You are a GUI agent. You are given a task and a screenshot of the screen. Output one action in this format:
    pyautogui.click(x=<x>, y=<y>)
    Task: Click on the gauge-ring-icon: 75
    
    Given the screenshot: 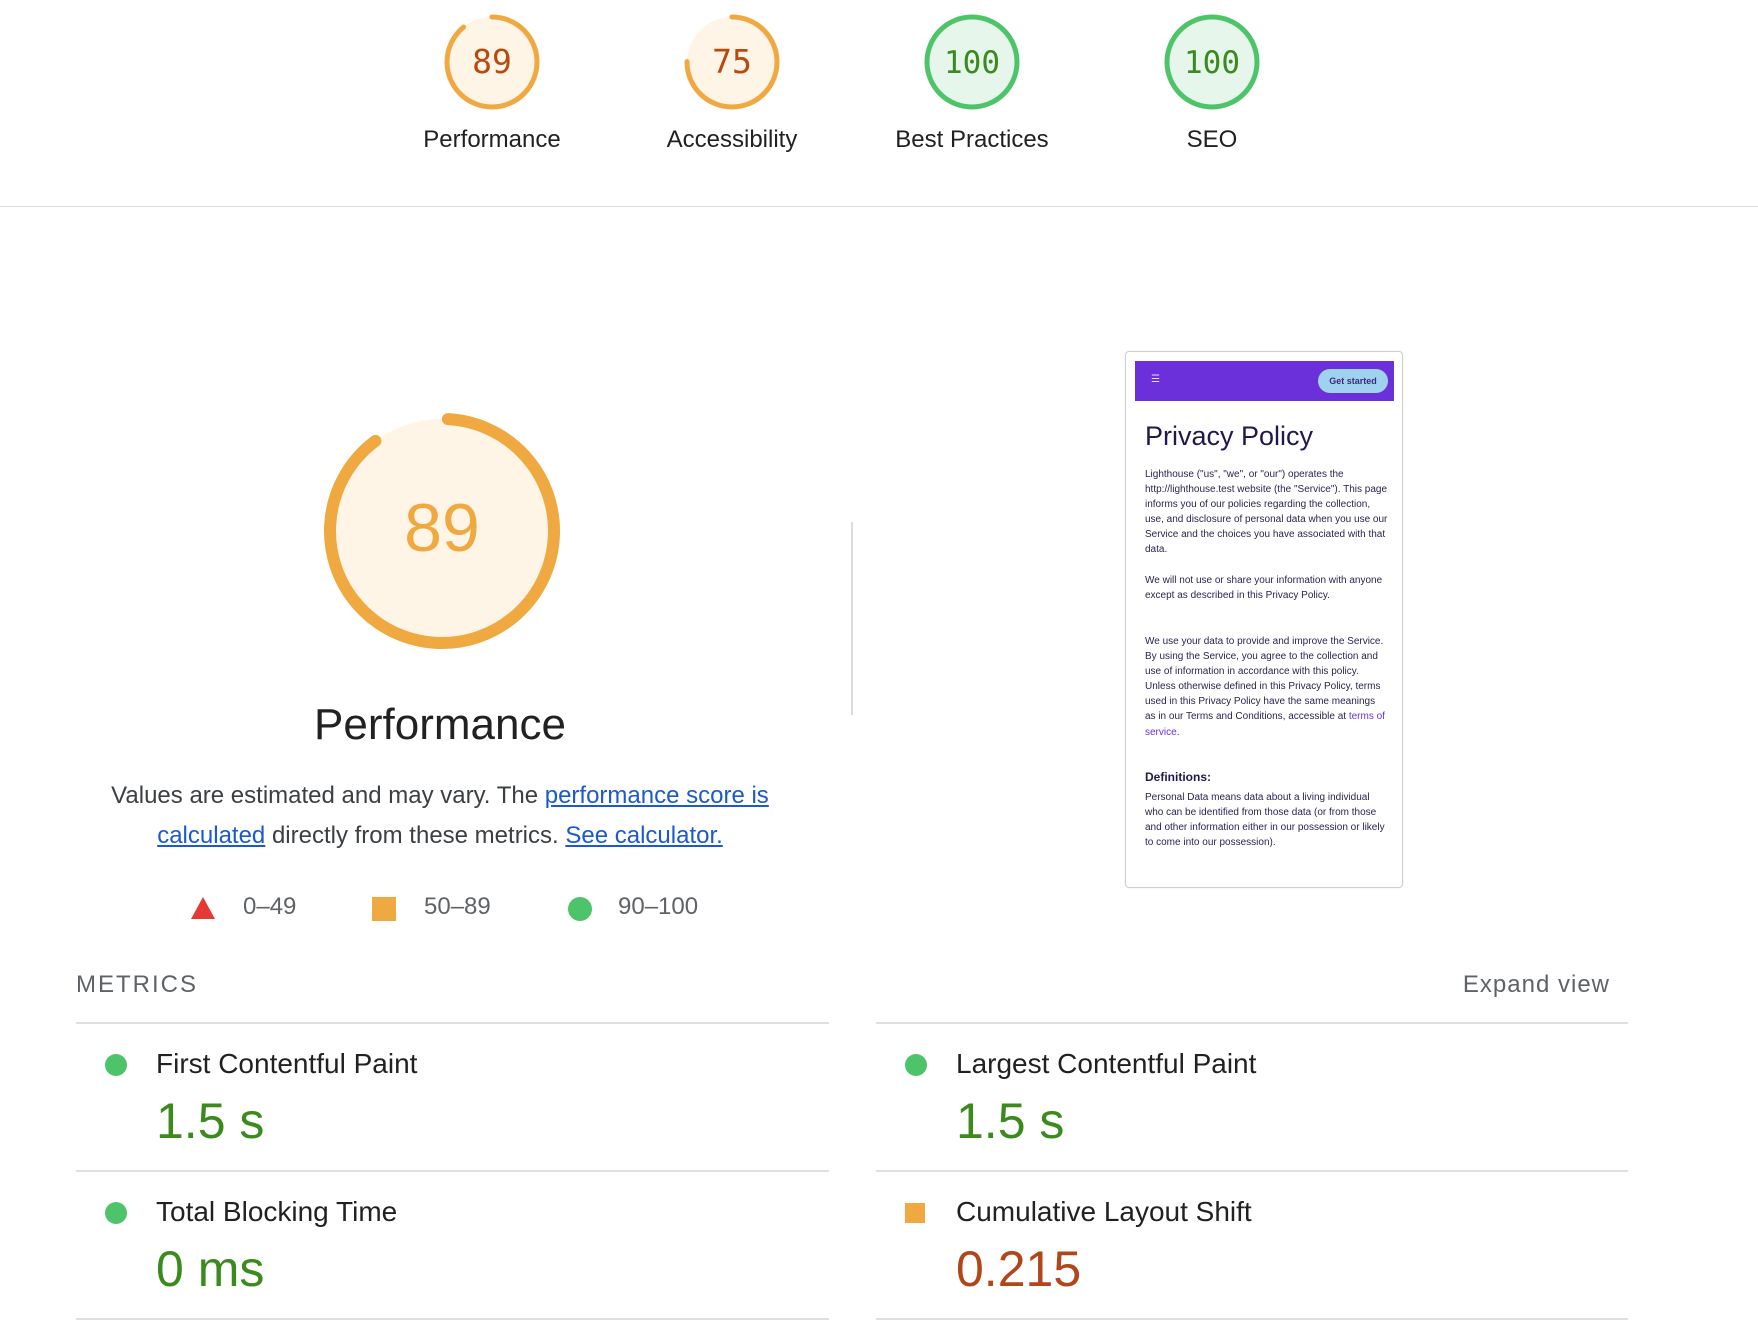 What is the action you would take?
    pyautogui.click(x=732, y=62)
    